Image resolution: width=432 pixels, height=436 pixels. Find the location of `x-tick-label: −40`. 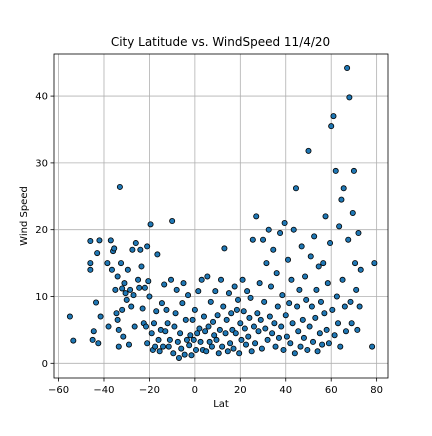

x-tick-label: −40 is located at coordinates (103, 390).